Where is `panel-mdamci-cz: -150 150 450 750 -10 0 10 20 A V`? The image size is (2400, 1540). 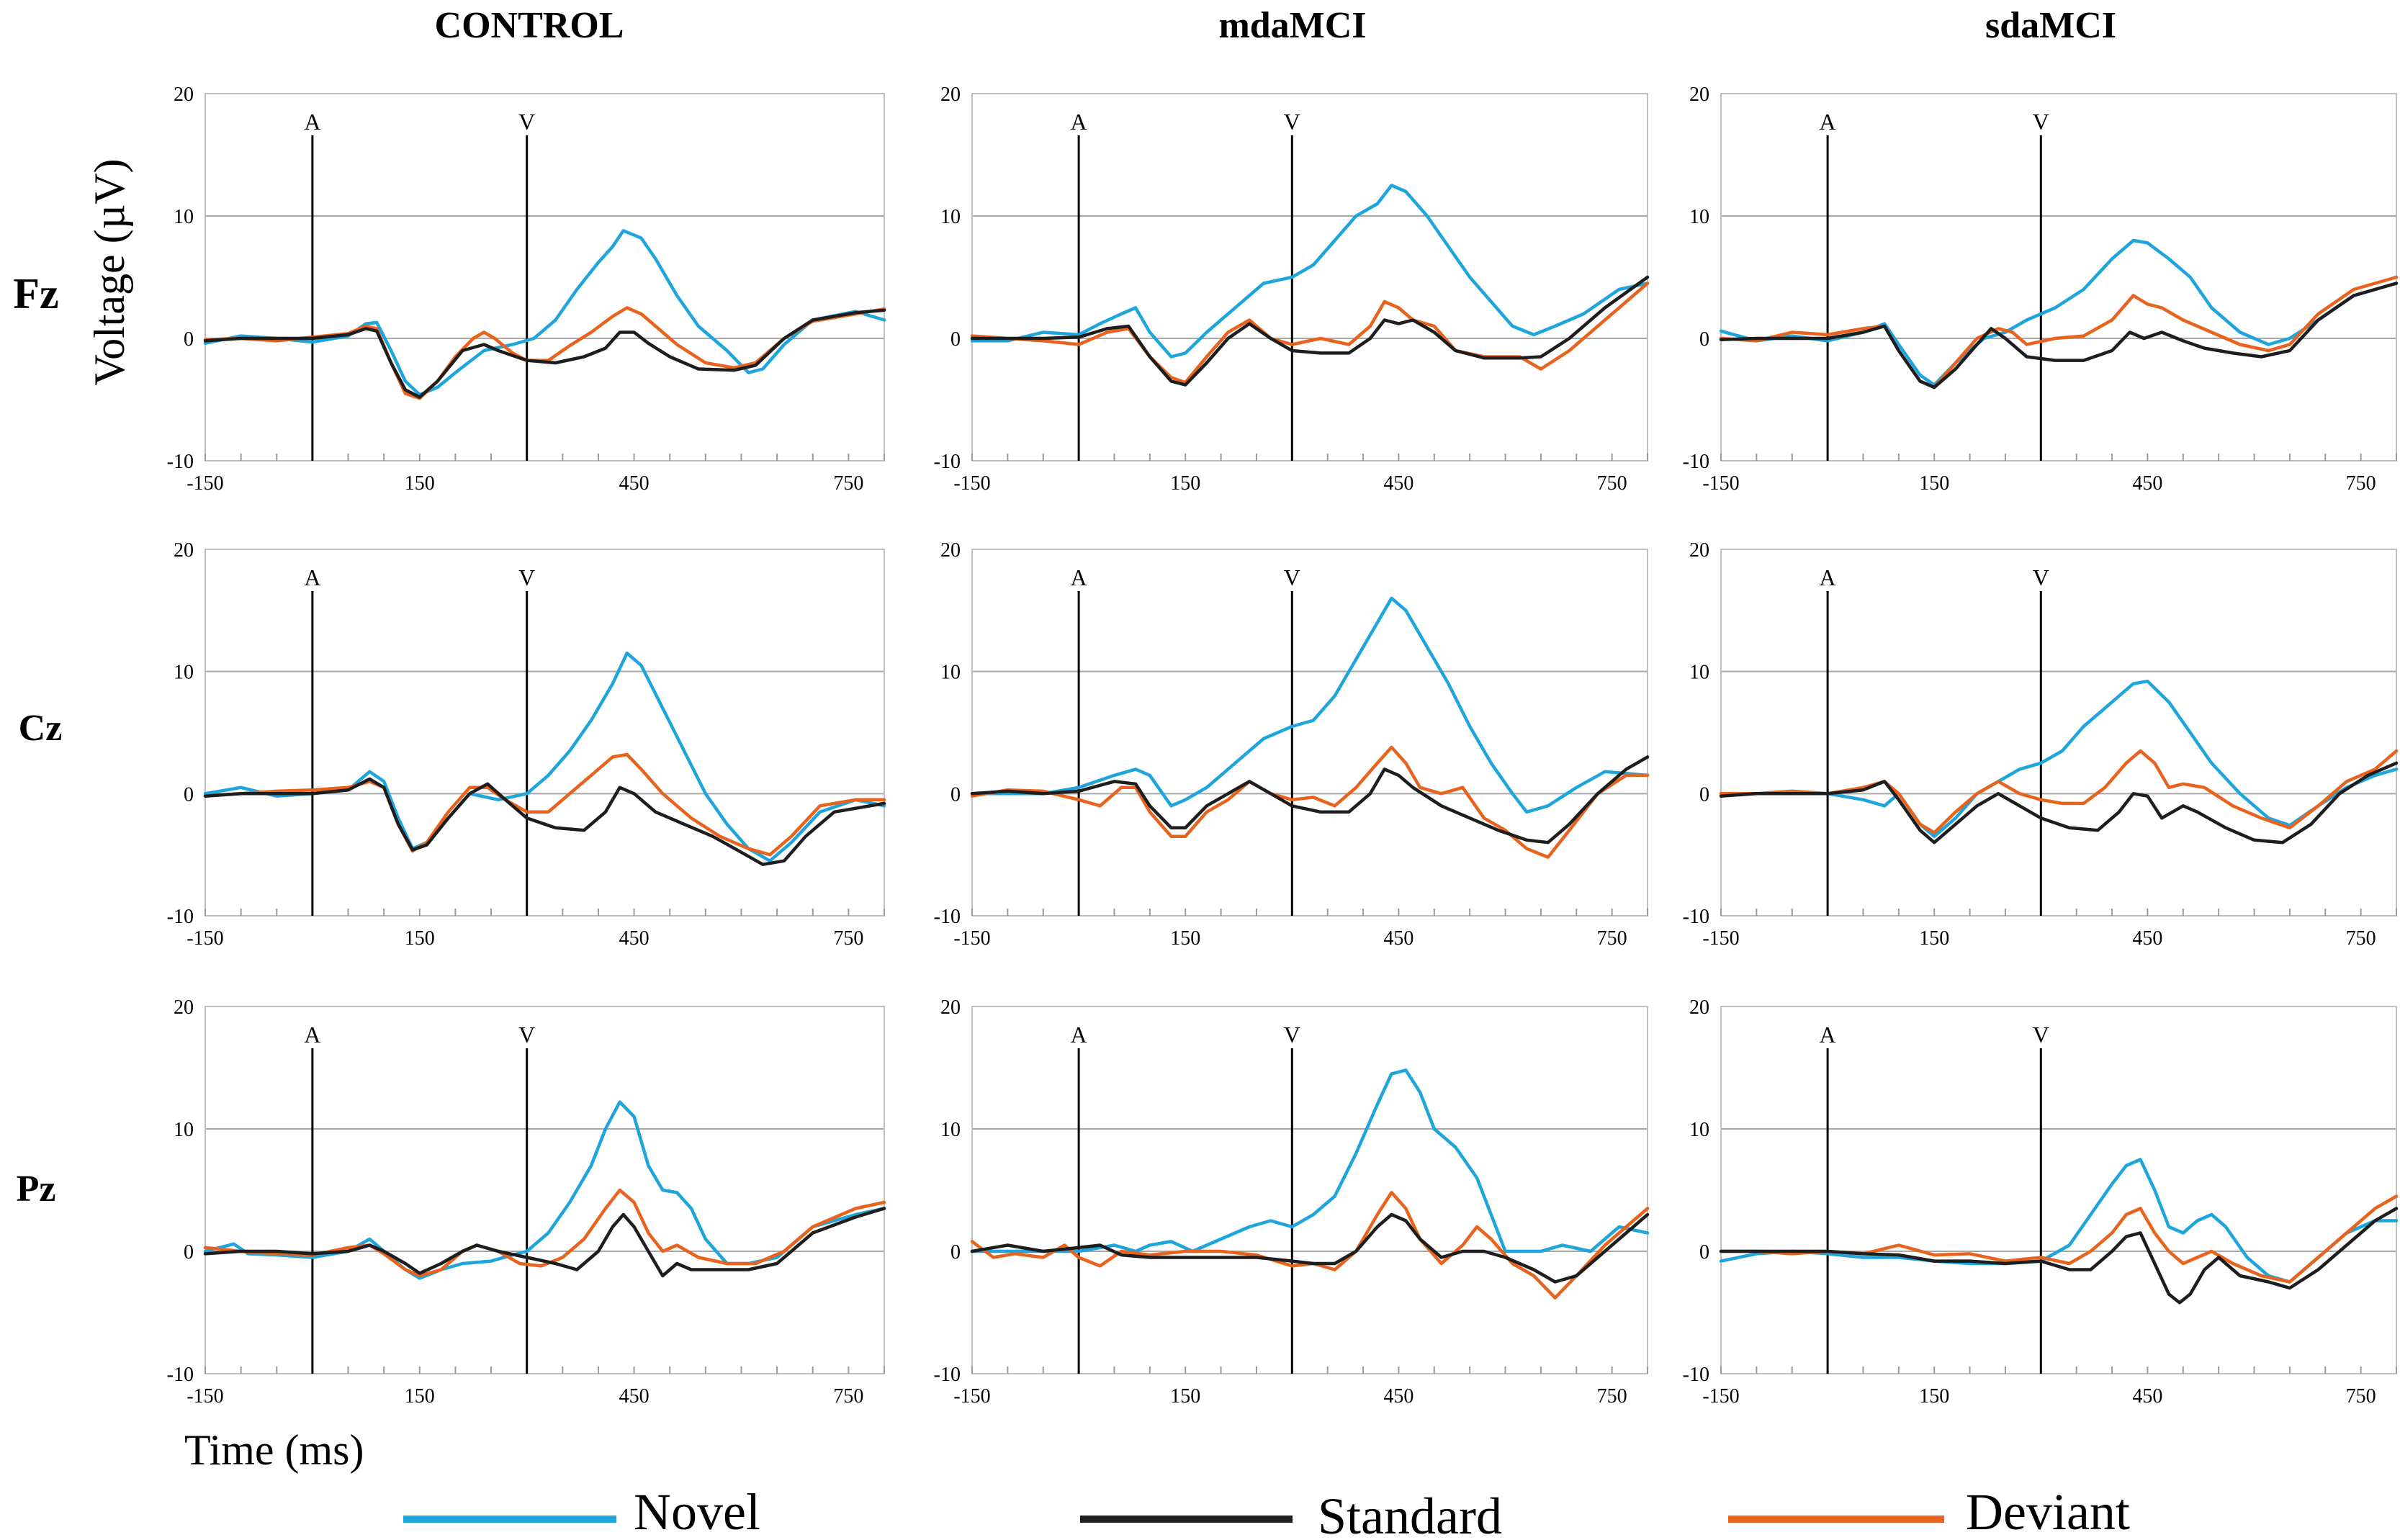 panel-mdamci-cz: -150 150 450 750 -10 0 10 20 A V is located at coordinates (1292, 744).